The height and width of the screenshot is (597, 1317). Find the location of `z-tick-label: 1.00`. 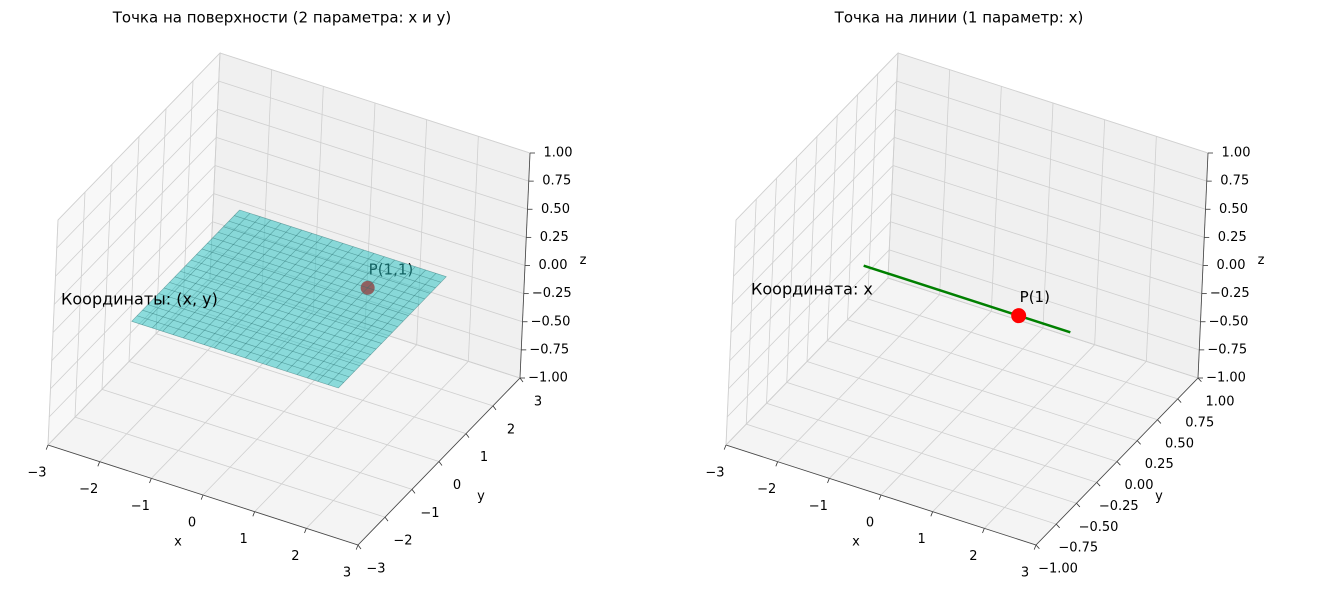

z-tick-label: 1.00 is located at coordinates (1236, 153).